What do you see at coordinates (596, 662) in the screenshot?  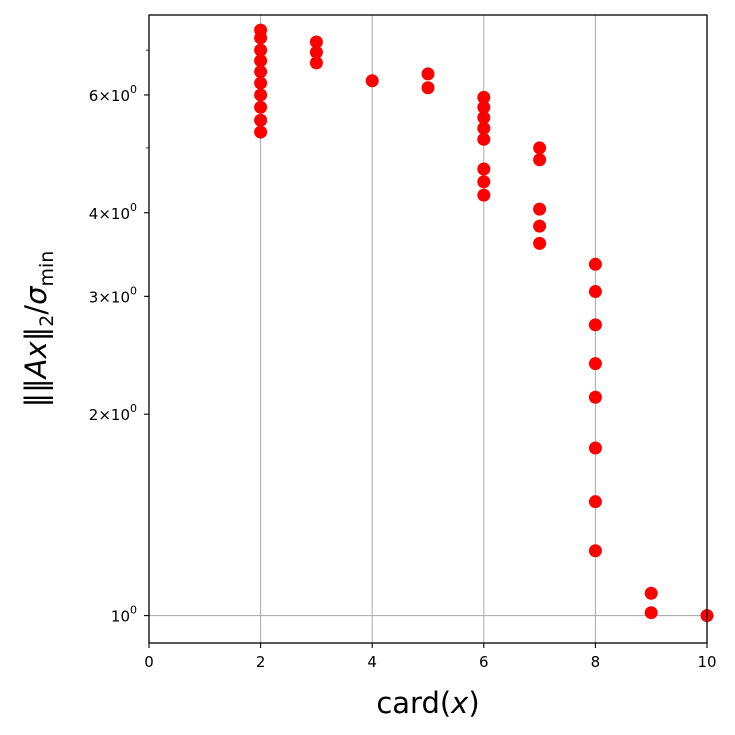 I see `x-tick-label: 8` at bounding box center [596, 662].